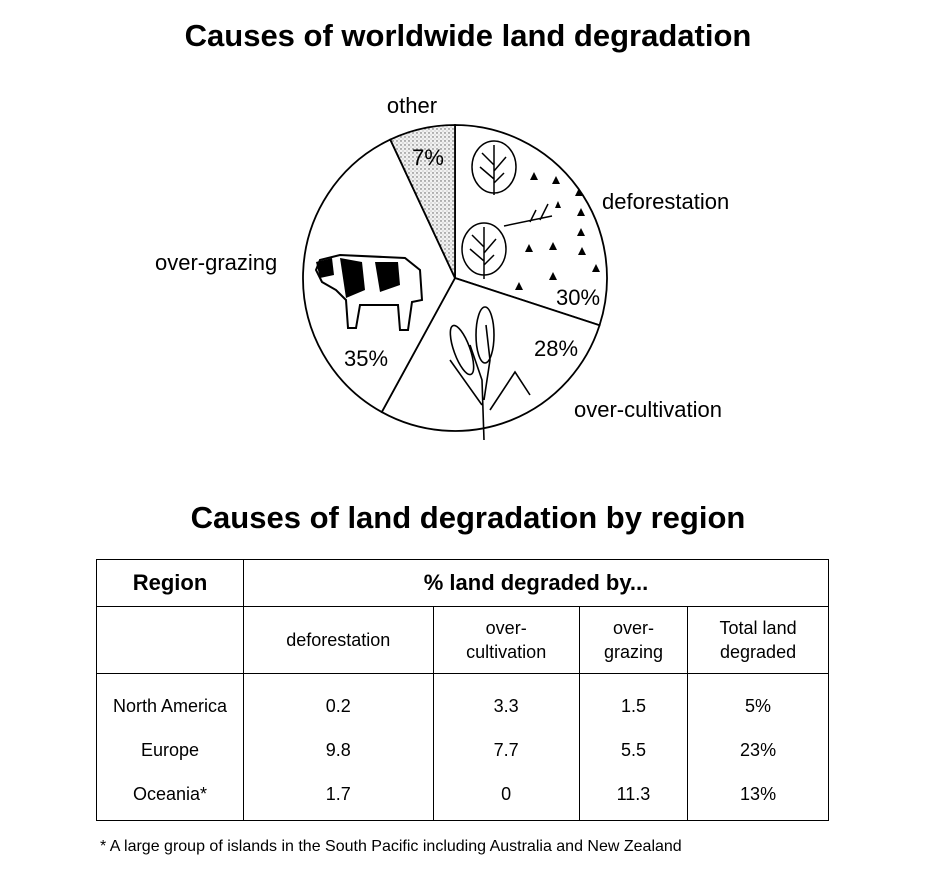  Describe the element at coordinates (506, 796) in the screenshot. I see `table-cell: 0` at that location.